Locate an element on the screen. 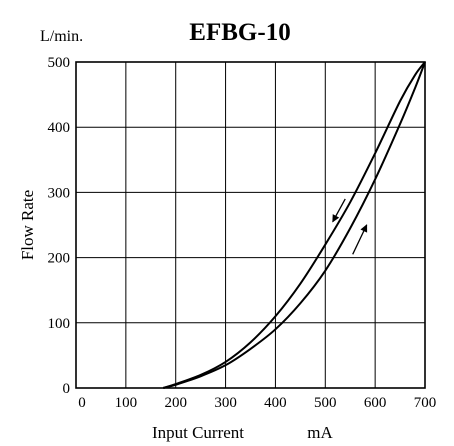  y-axis-label: Flow Rate is located at coordinates (27, 225).